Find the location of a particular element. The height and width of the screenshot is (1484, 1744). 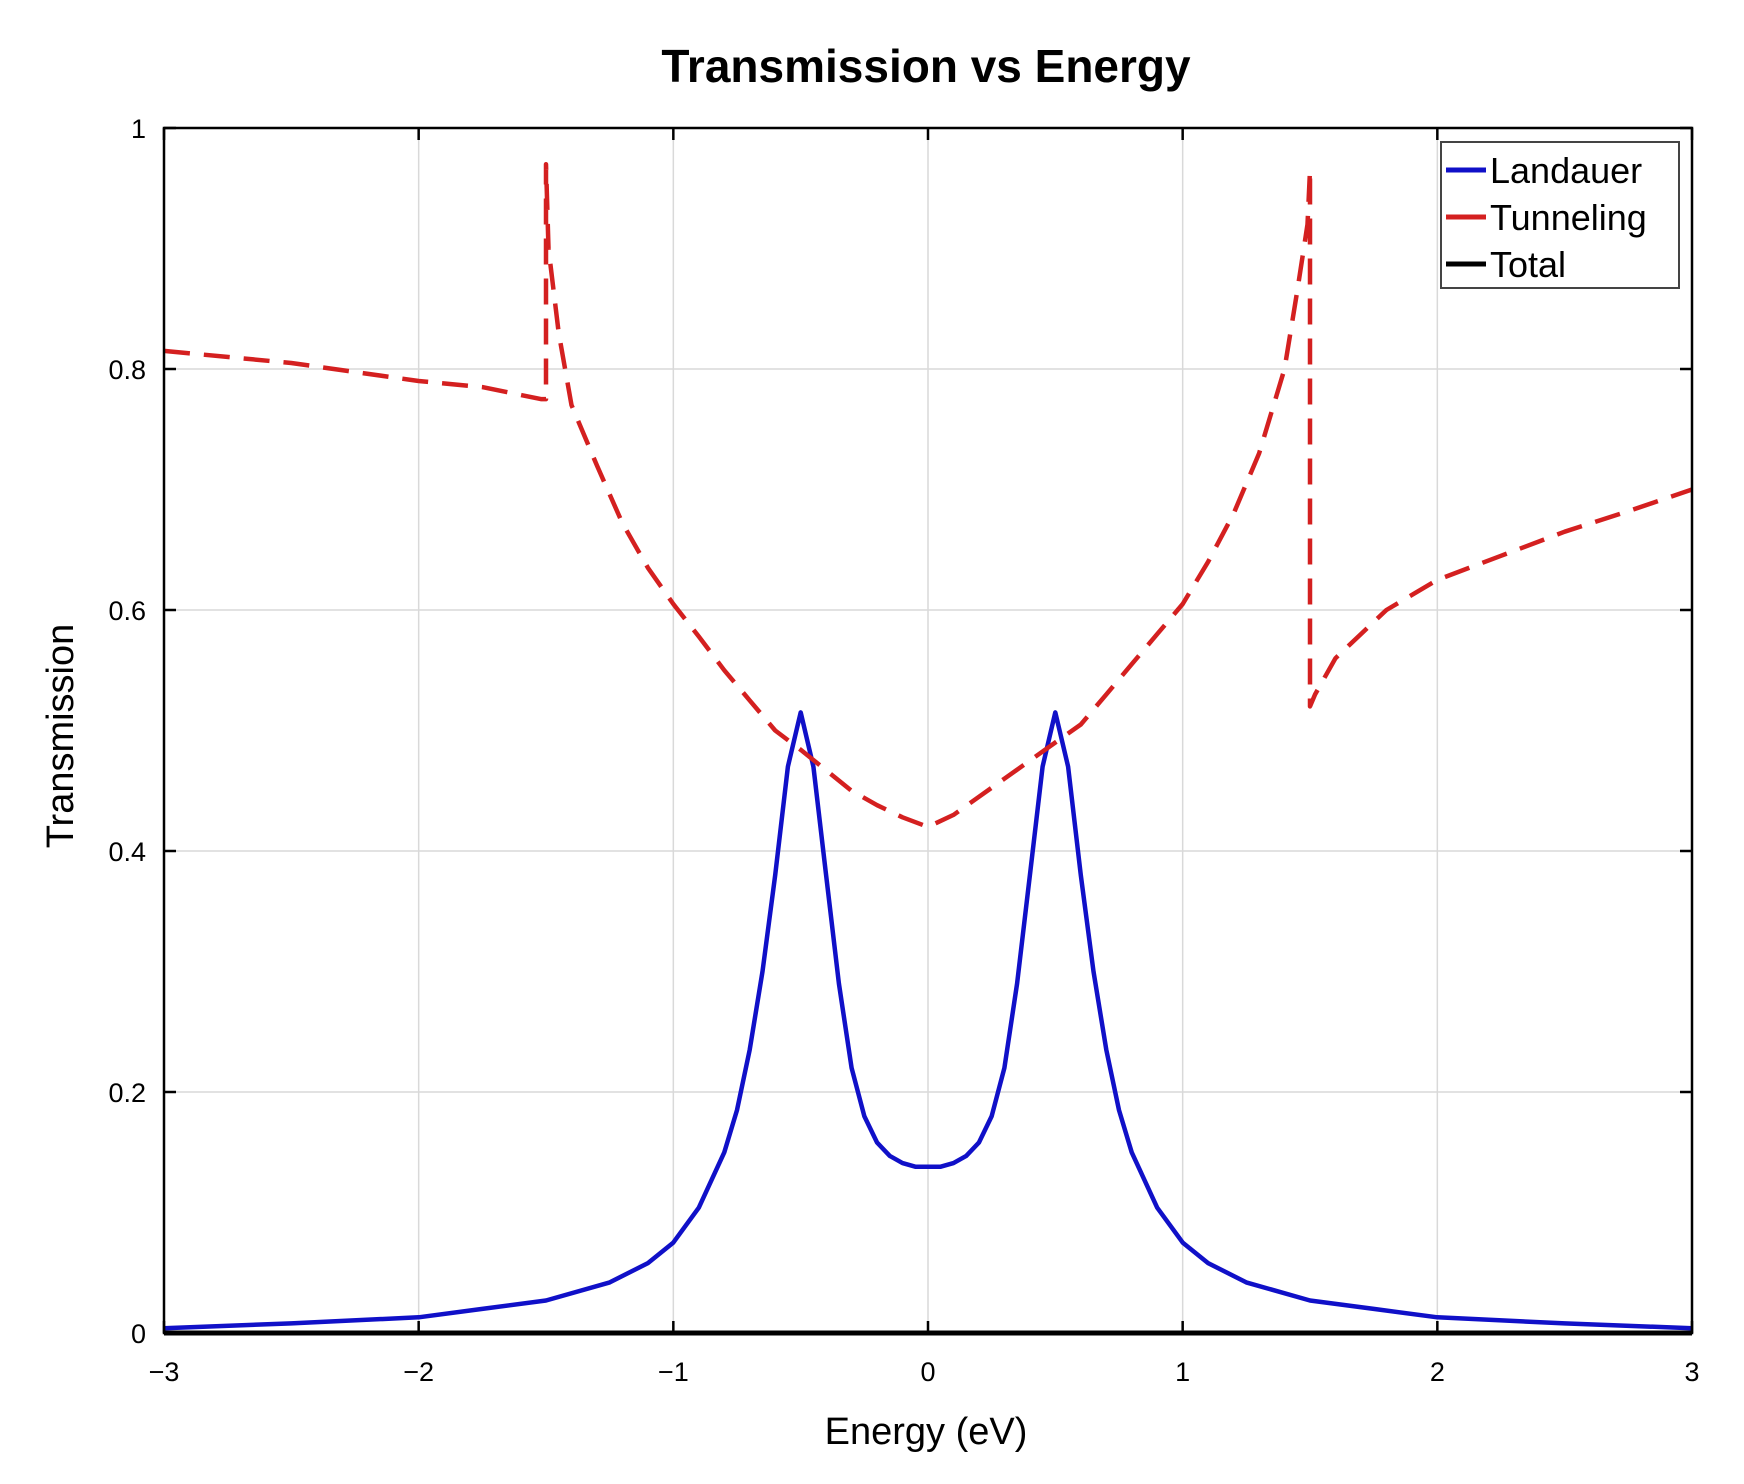

x-tick-label: 0 is located at coordinates (927, 1372).